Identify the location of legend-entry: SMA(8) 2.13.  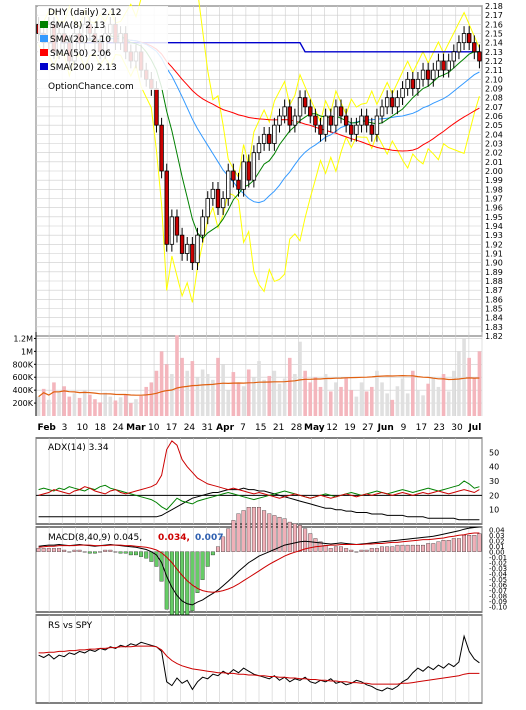
(77, 26).